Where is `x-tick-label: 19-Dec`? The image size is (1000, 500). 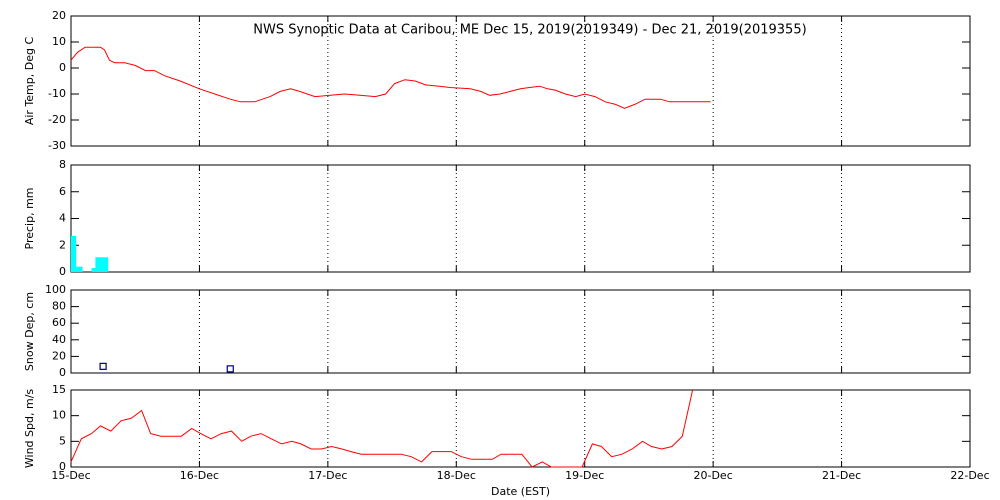
x-tick-label: 19-Dec is located at coordinates (584, 475).